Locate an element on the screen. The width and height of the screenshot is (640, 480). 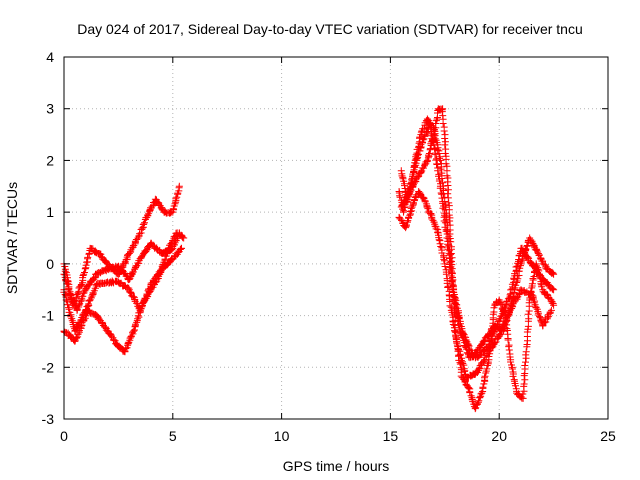
y-tick-label: 4 is located at coordinates (50, 57).